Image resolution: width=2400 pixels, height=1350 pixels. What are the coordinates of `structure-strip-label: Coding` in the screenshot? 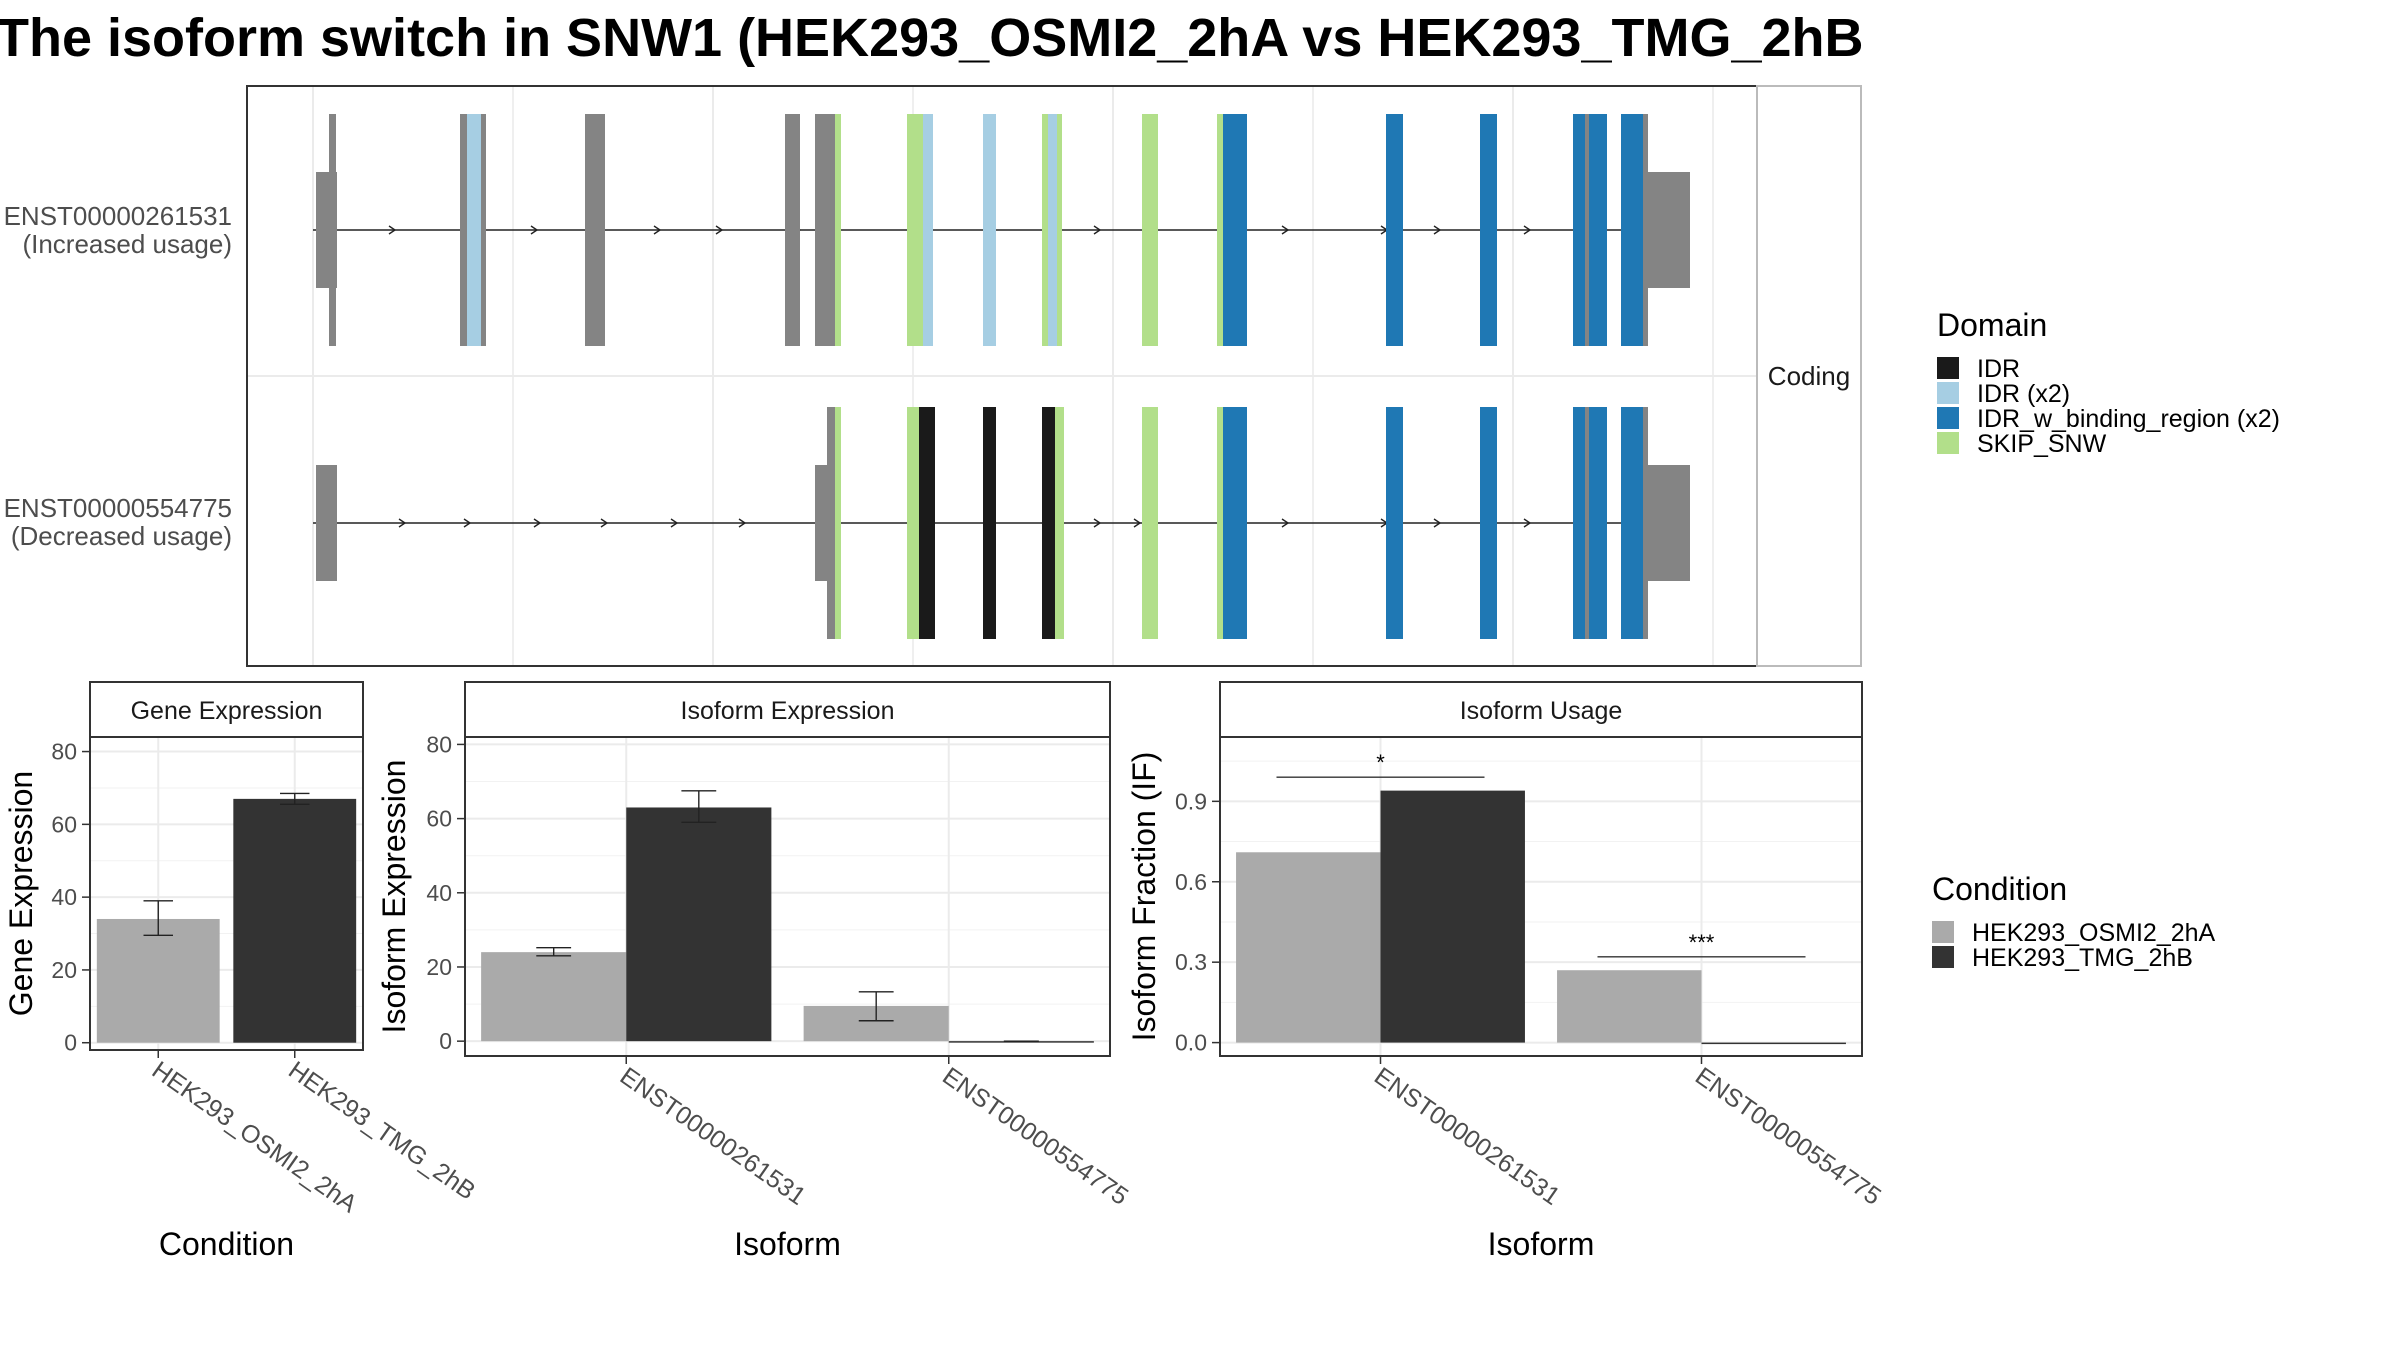 It's located at (1809, 376).